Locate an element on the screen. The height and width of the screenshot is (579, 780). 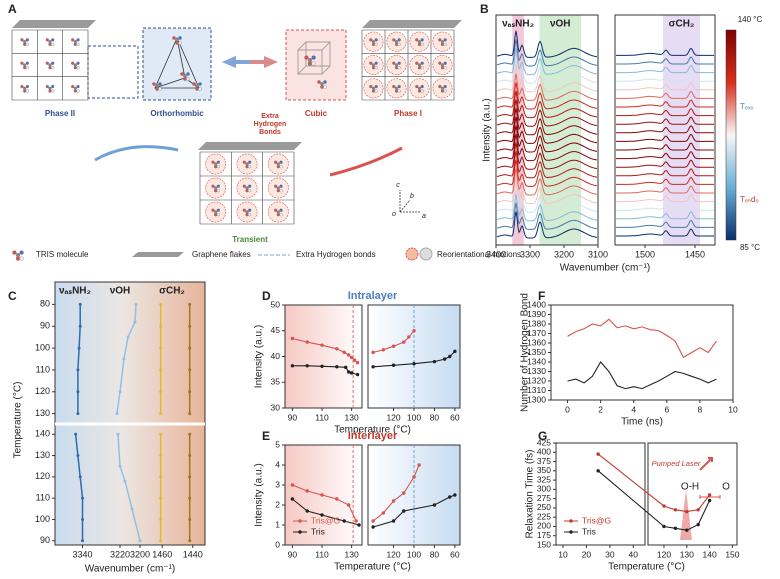
x-tick-label: 3100 is located at coordinates (598, 254).